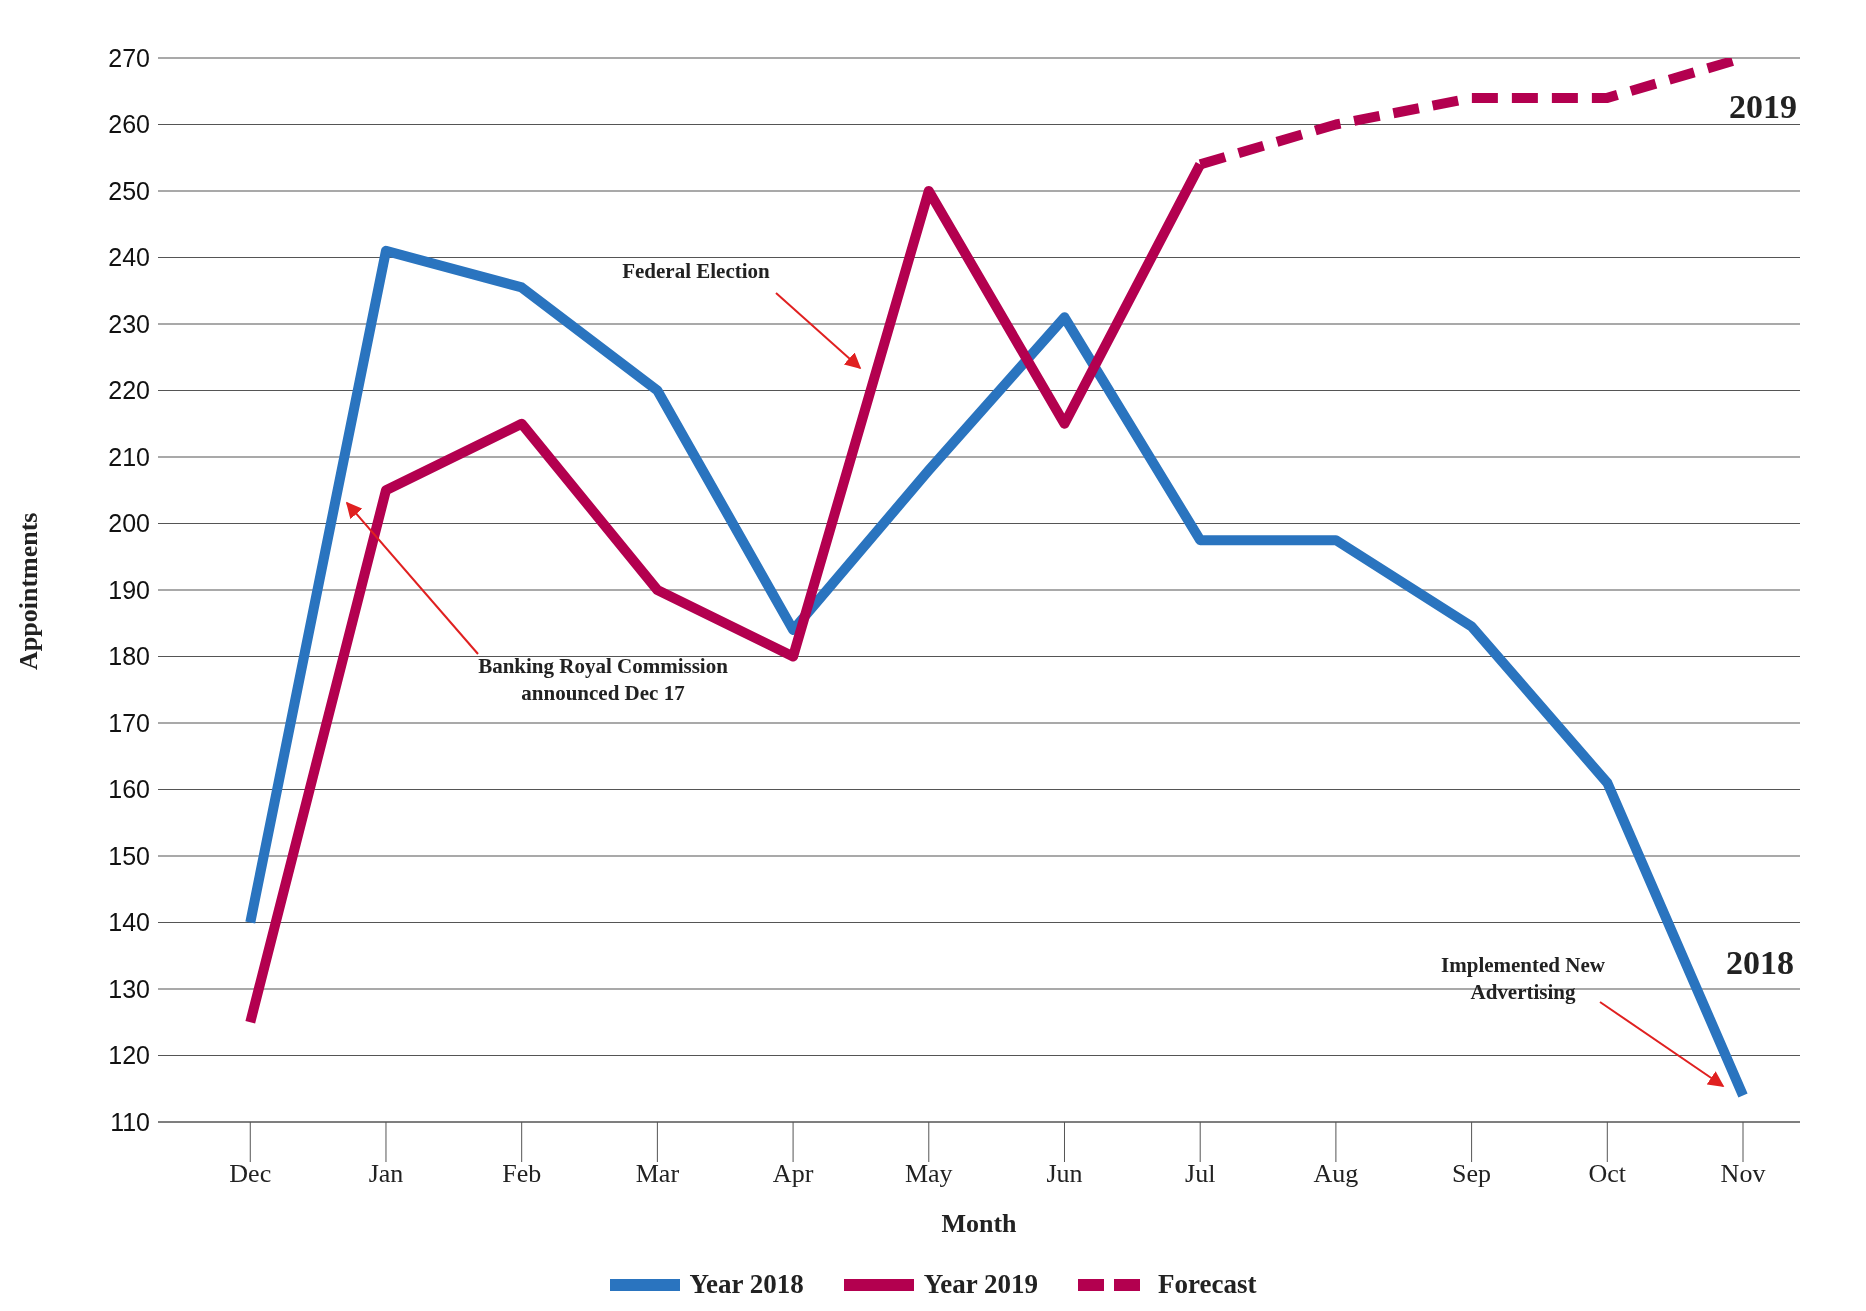 This screenshot has height=1311, width=1866. I want to click on y-tick-label: 150, so click(129, 855).